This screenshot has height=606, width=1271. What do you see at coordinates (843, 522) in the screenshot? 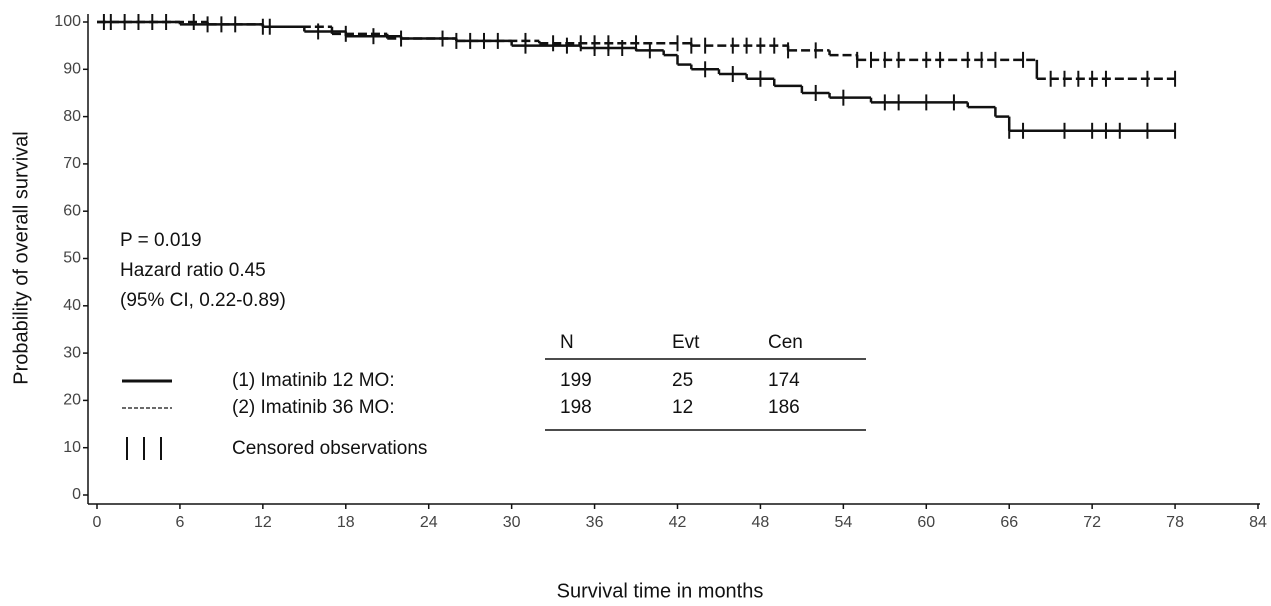
I see `x-tick-label: 54` at bounding box center [843, 522].